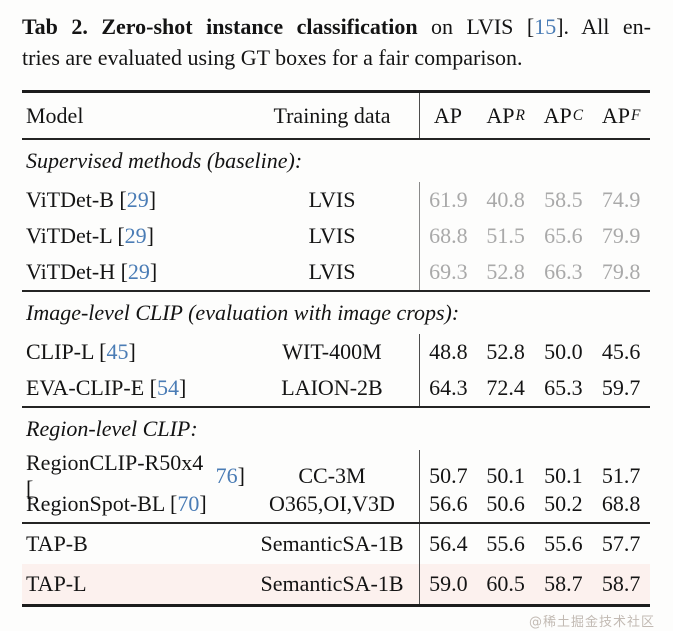  I want to click on metric-value: 60.5, so click(505, 583).